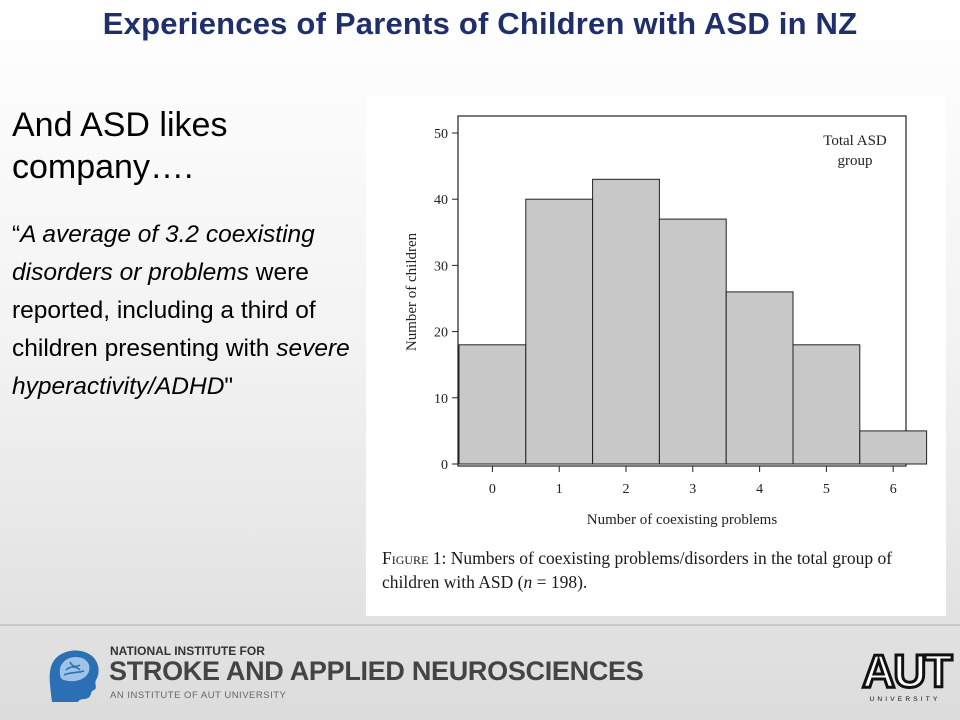 This screenshot has height=720, width=960. I want to click on aut-logo: AUT UNIVERSITY, so click(908, 676).